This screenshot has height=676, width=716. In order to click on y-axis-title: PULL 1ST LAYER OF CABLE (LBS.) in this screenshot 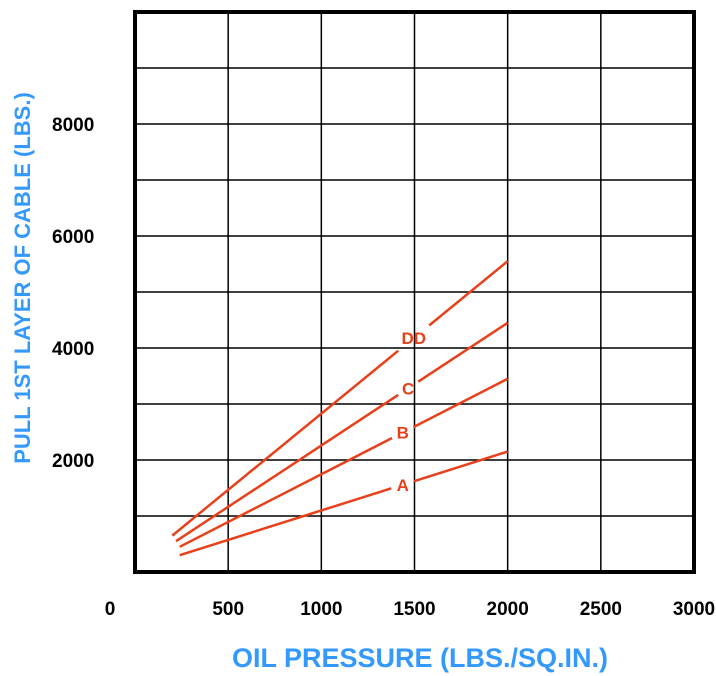, I will do `click(22, 278)`.